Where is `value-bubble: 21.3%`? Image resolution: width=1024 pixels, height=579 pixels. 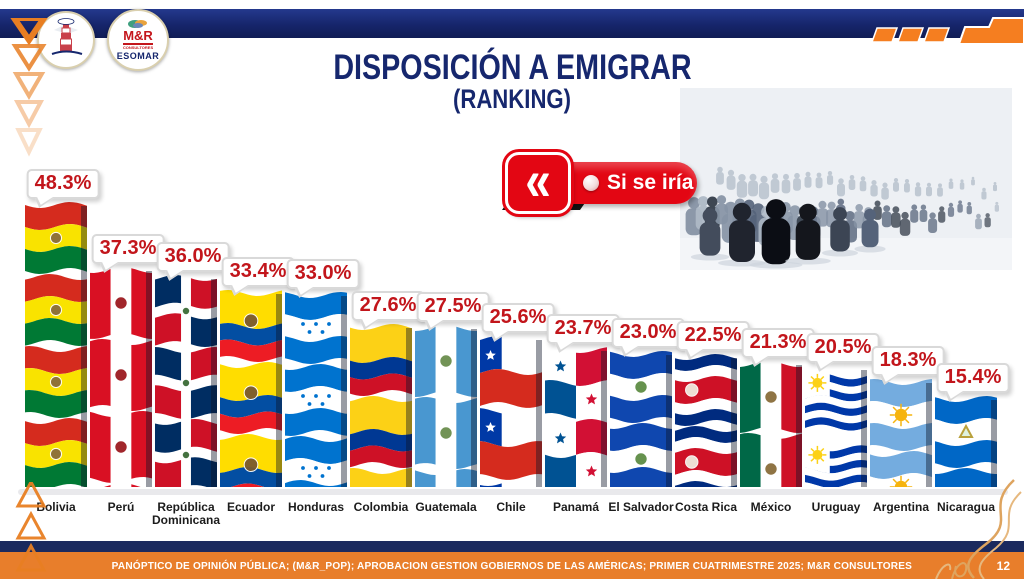 value-bubble: 21.3% is located at coordinates (778, 343).